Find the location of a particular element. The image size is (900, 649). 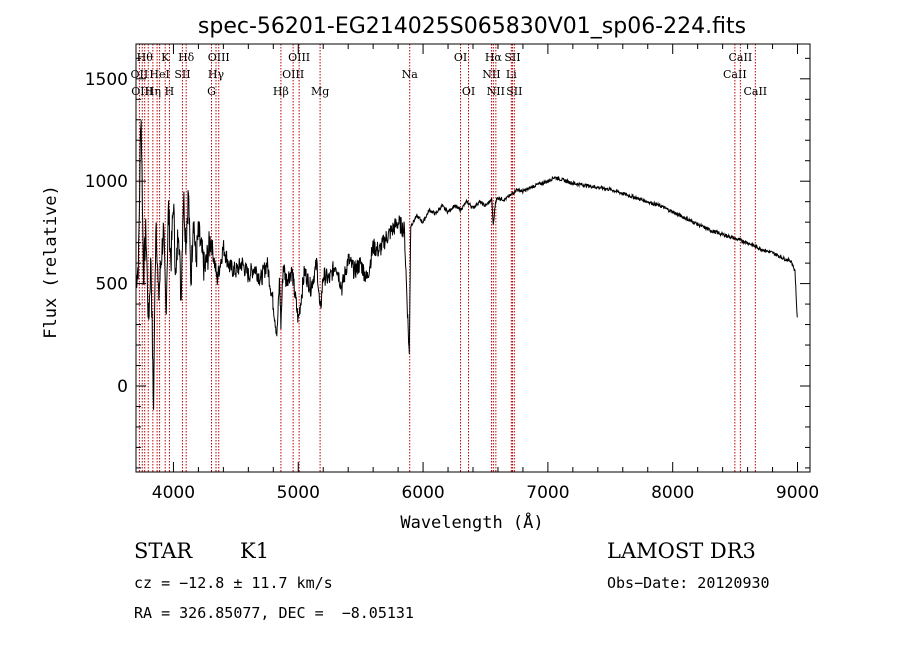

y-tick-label: 500 is located at coordinates (112, 285).